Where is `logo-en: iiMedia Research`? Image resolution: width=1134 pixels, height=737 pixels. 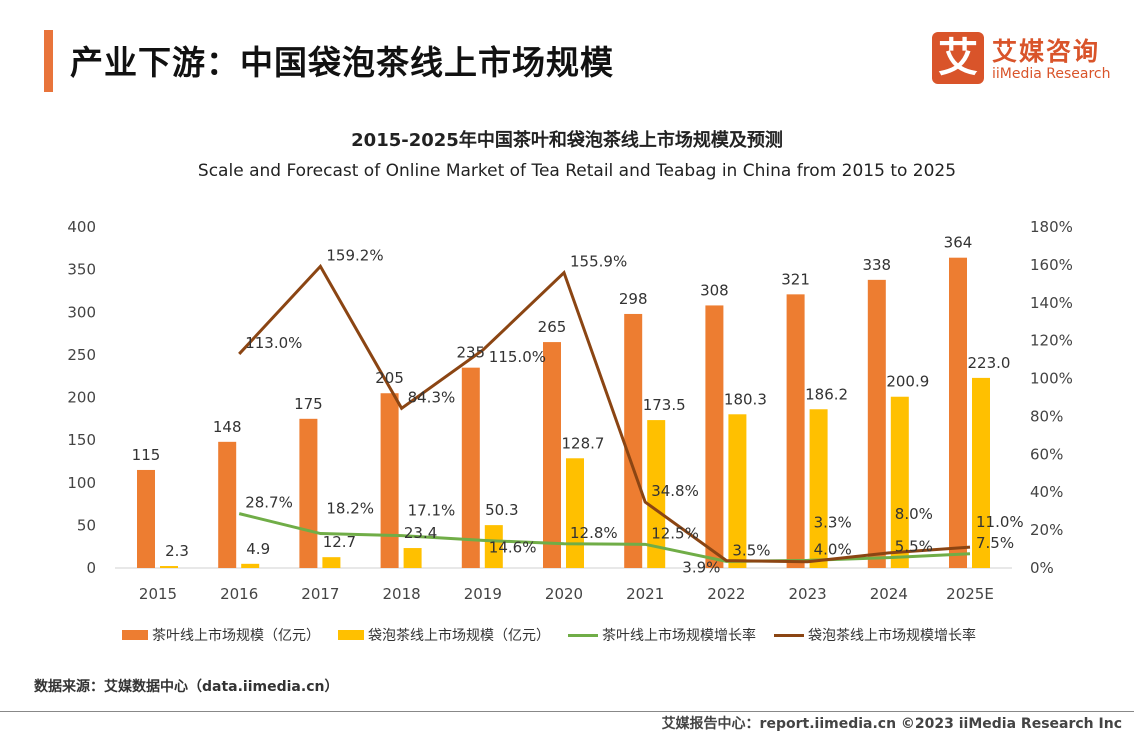 logo-en: iiMedia Research is located at coordinates (1051, 74).